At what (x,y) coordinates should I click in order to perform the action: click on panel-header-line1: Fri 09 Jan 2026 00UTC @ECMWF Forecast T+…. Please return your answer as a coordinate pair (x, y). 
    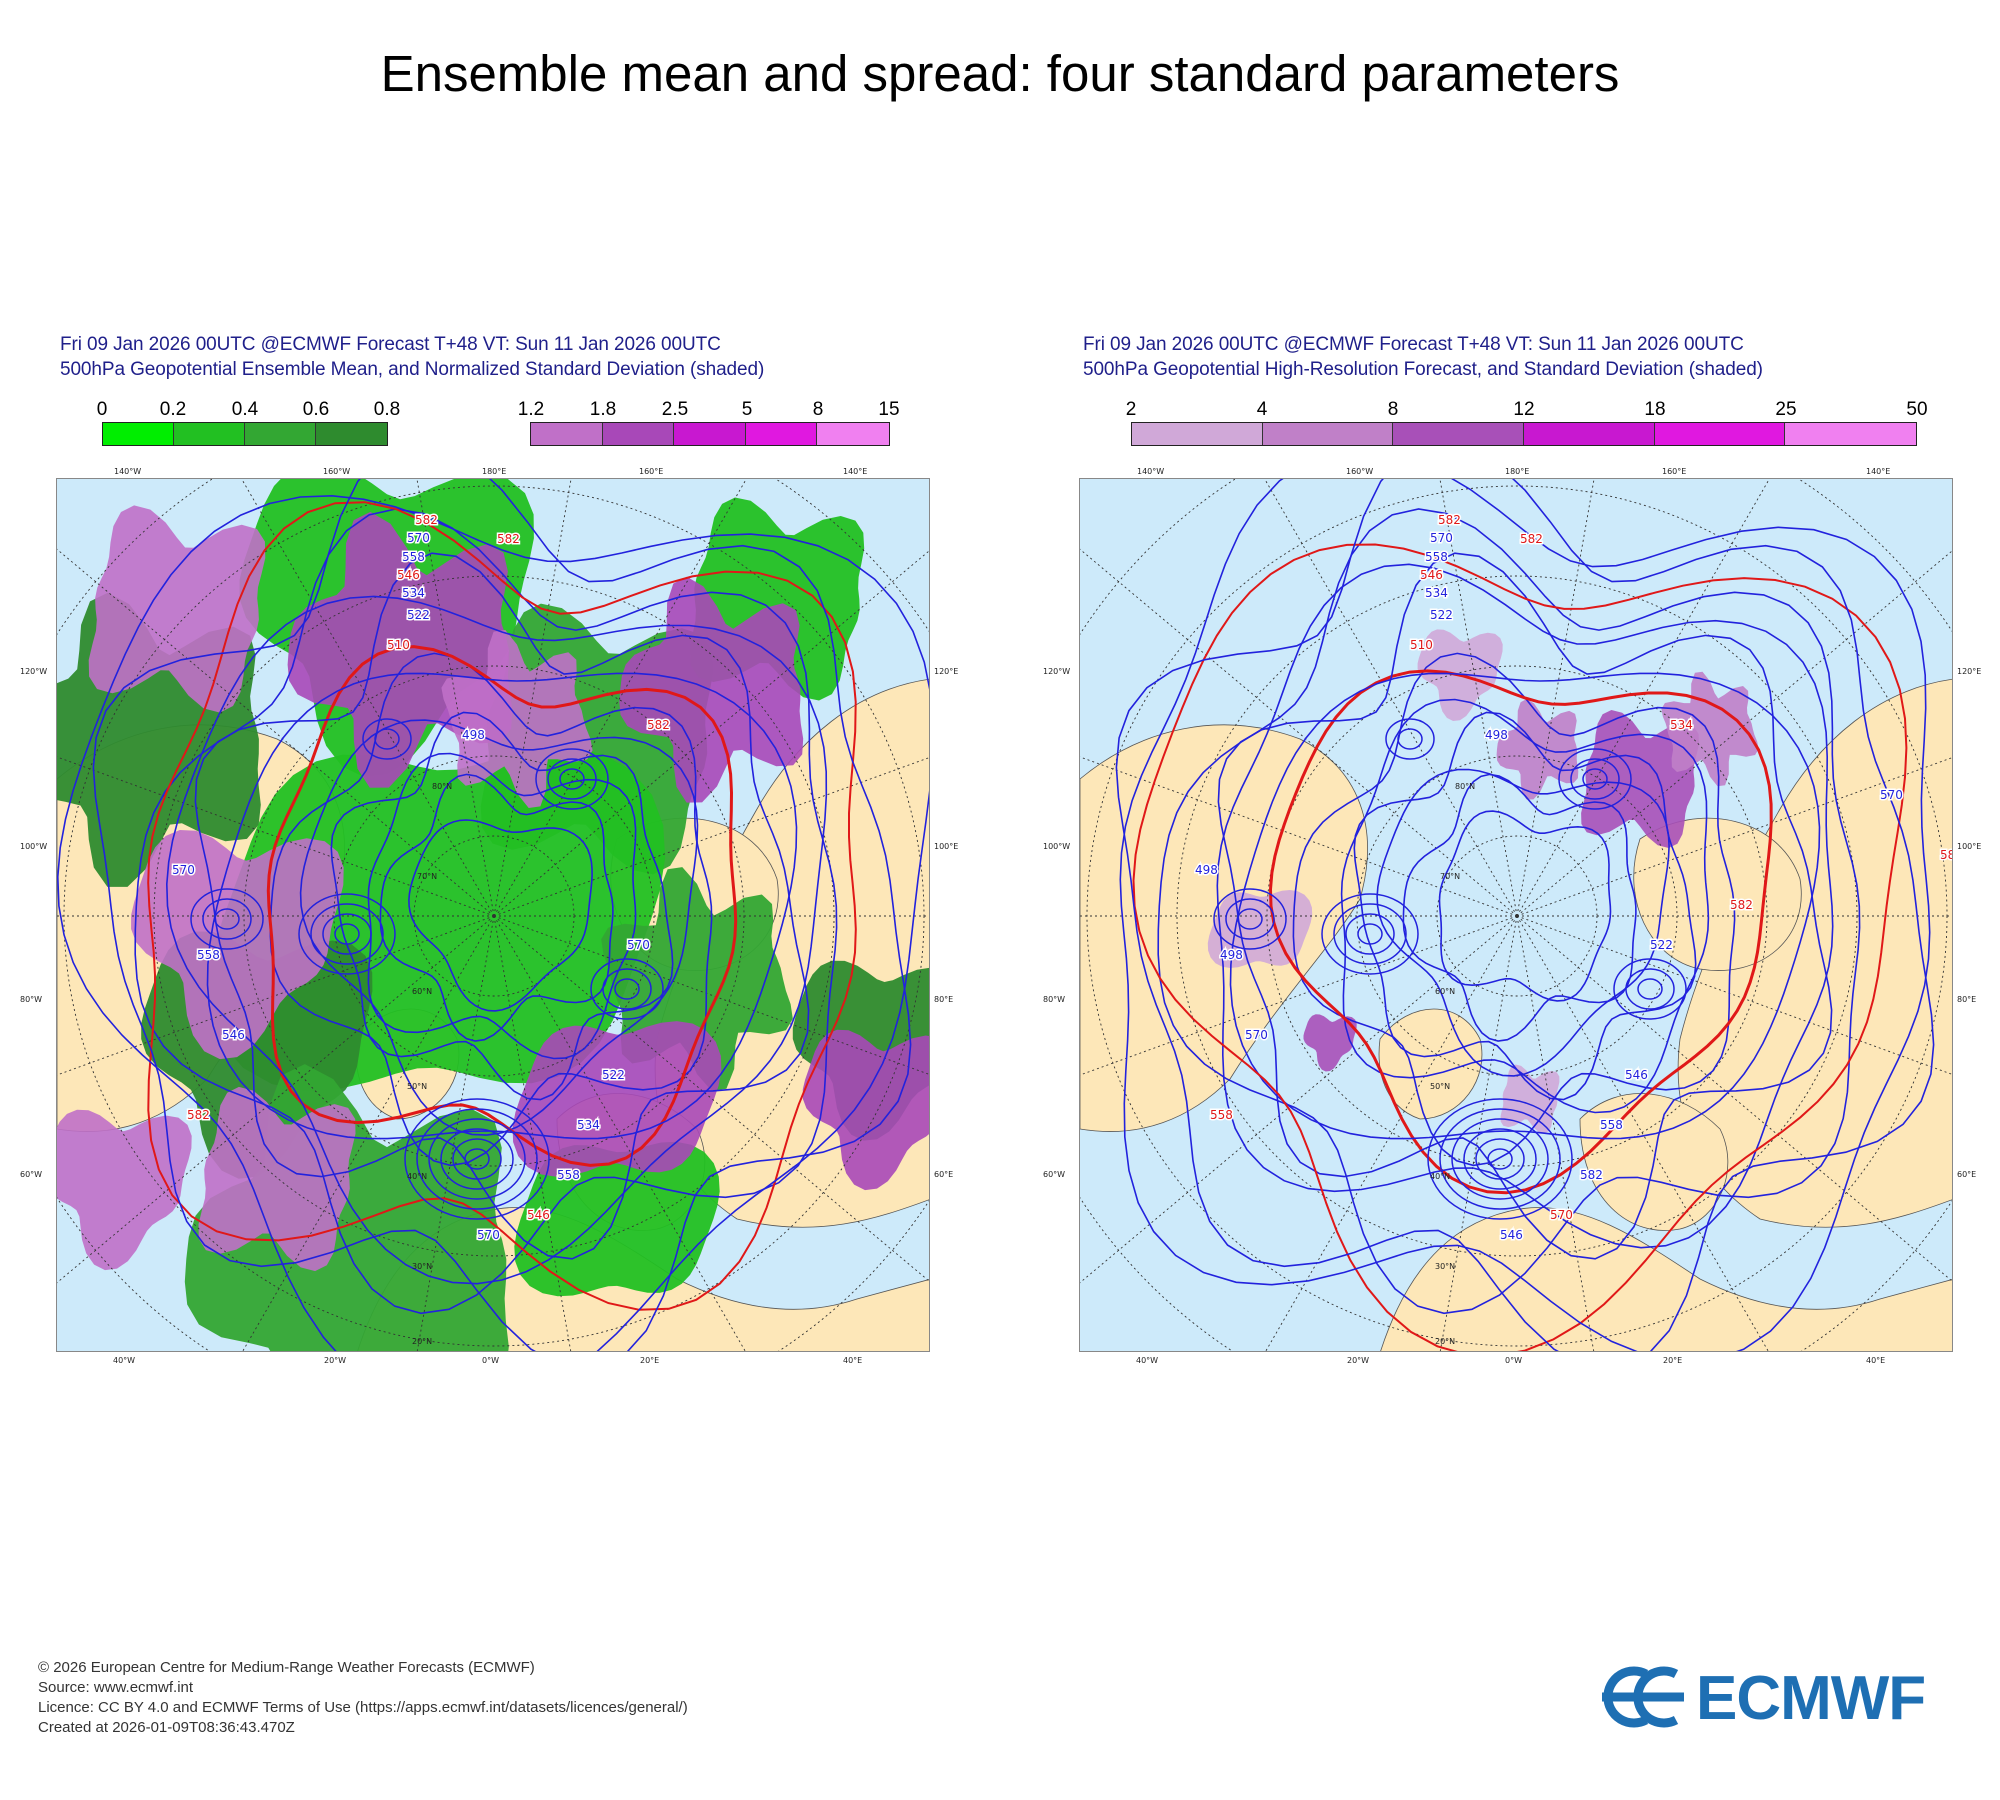
    Looking at the image, I should click on (390, 344).